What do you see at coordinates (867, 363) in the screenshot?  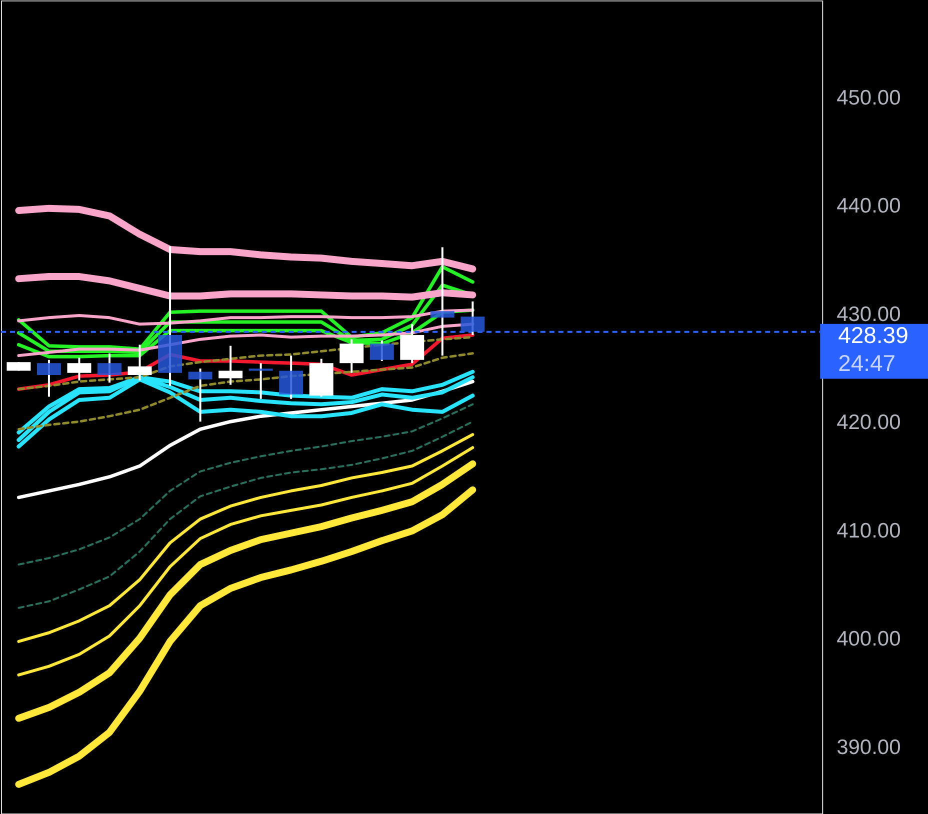 I see `text: 24:47` at bounding box center [867, 363].